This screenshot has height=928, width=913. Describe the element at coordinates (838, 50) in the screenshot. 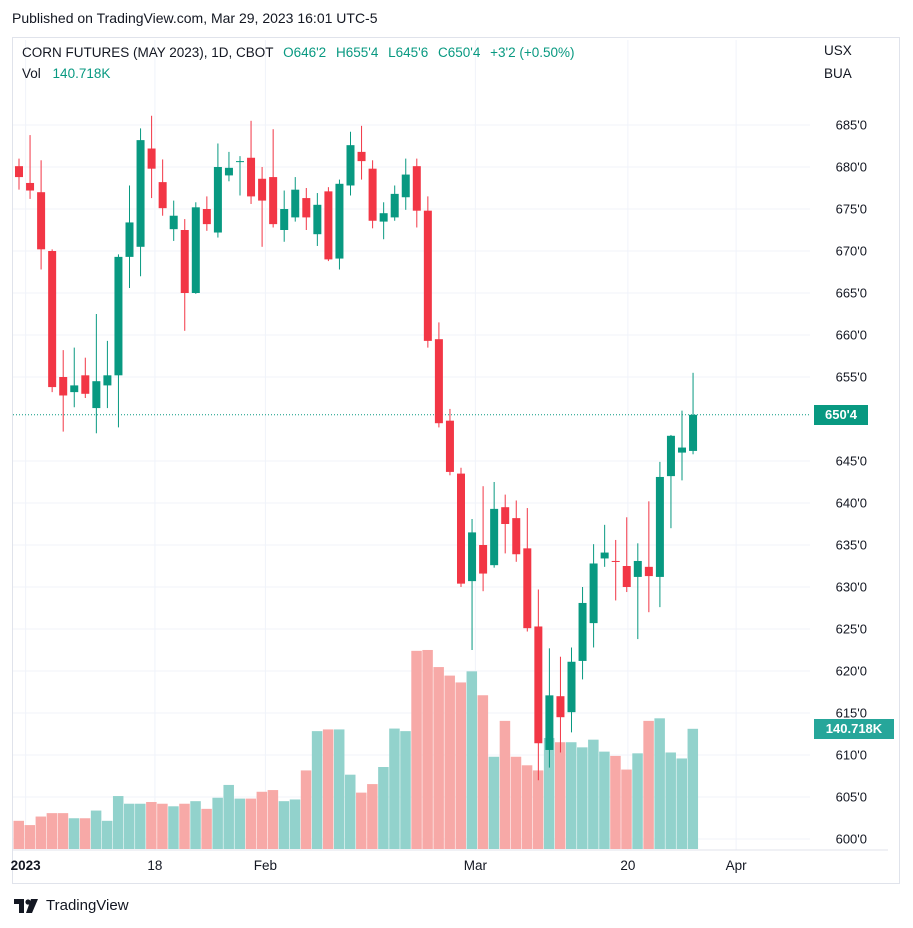

I see `currency-label: USX` at that location.